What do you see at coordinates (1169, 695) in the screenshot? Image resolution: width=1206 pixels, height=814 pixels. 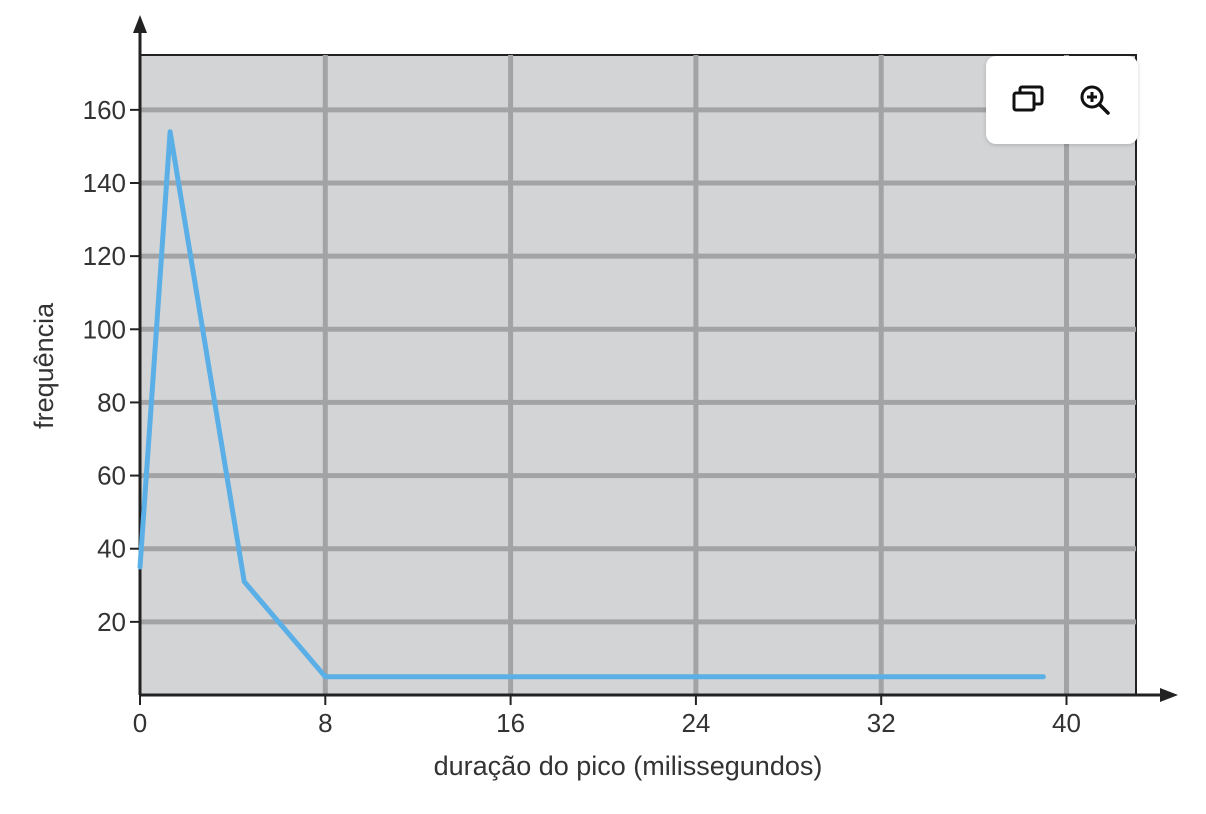 I see `x-axis-arrow` at bounding box center [1169, 695].